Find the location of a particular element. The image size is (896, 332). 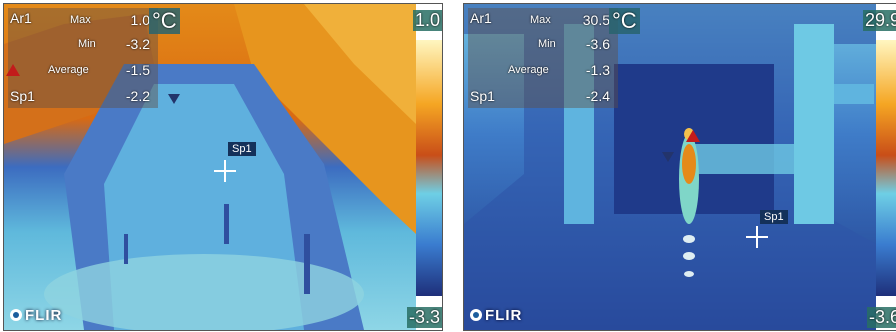

max-value: 1.0 is located at coordinates (140, 20).